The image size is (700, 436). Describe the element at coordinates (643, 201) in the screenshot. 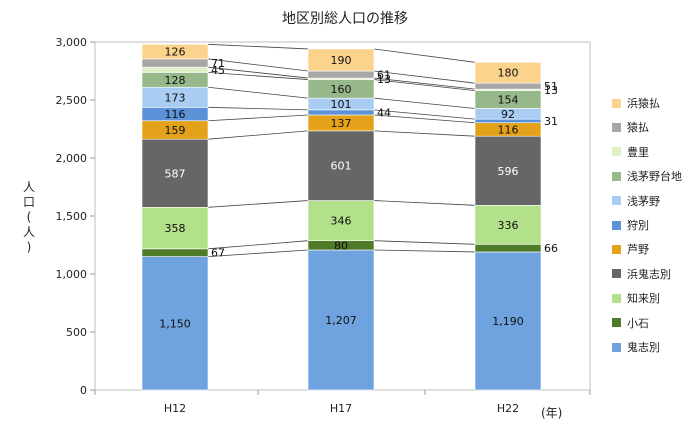

I see `legend-label: 浅茅野` at that location.